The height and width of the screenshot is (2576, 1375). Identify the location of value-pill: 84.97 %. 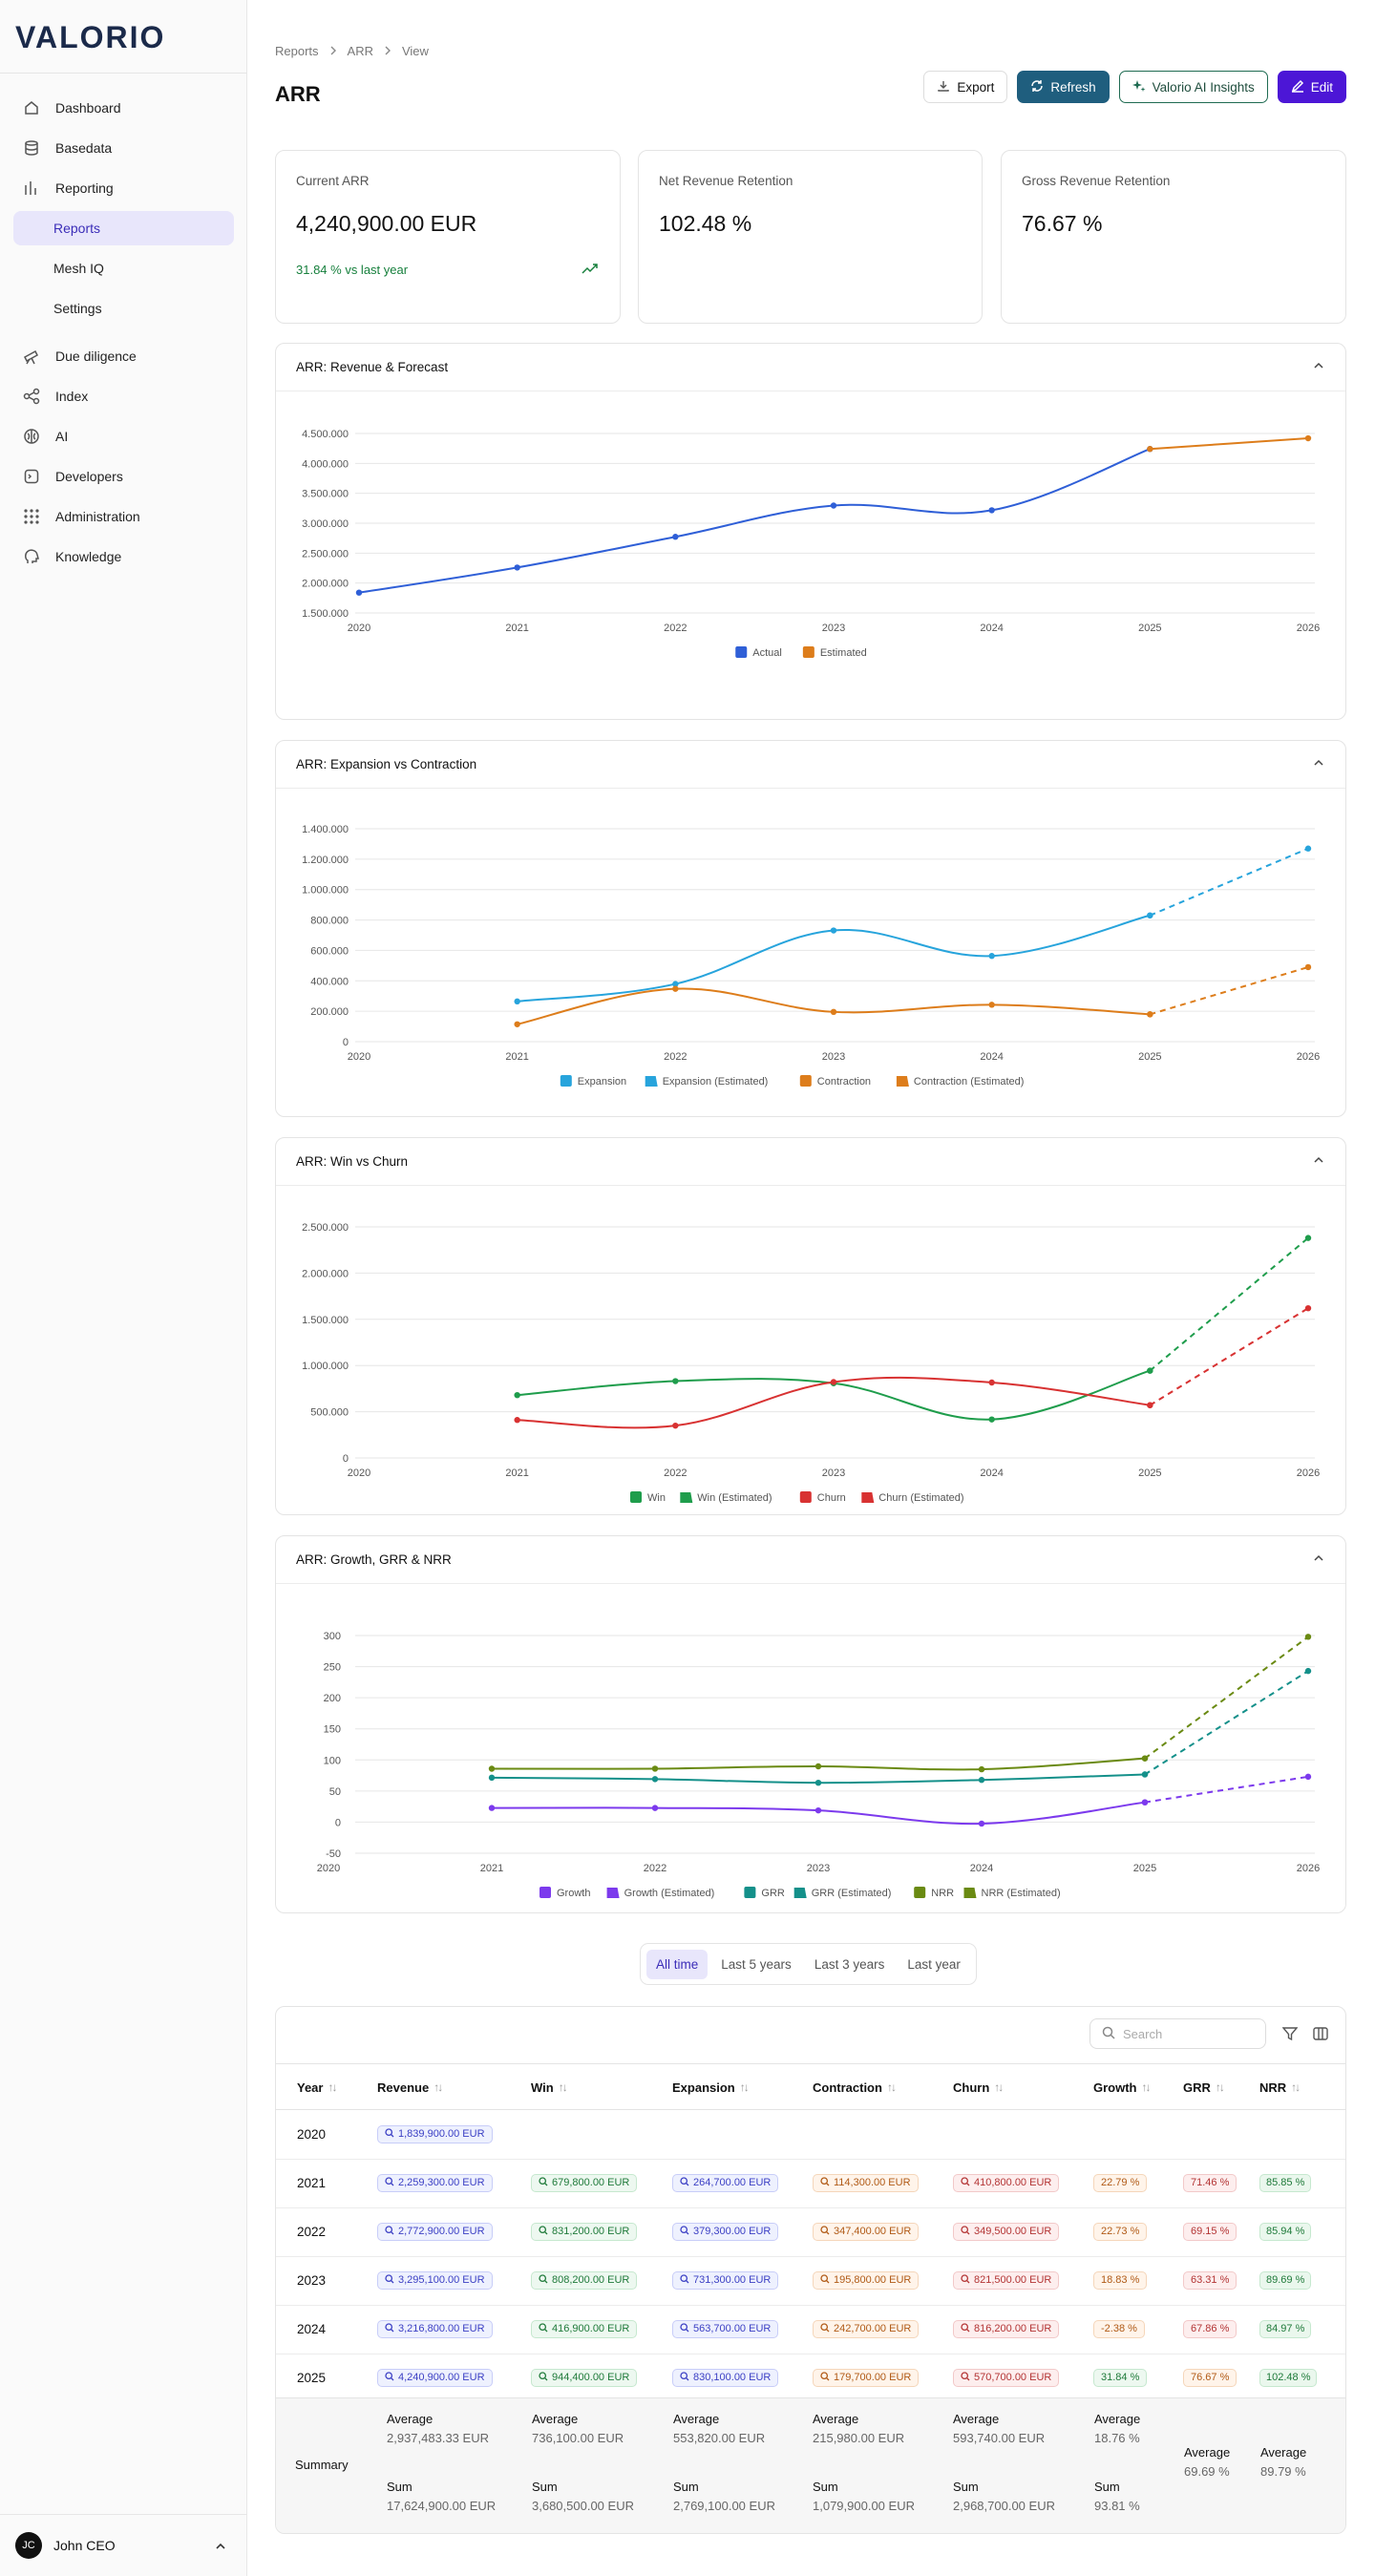
(1286, 2328).